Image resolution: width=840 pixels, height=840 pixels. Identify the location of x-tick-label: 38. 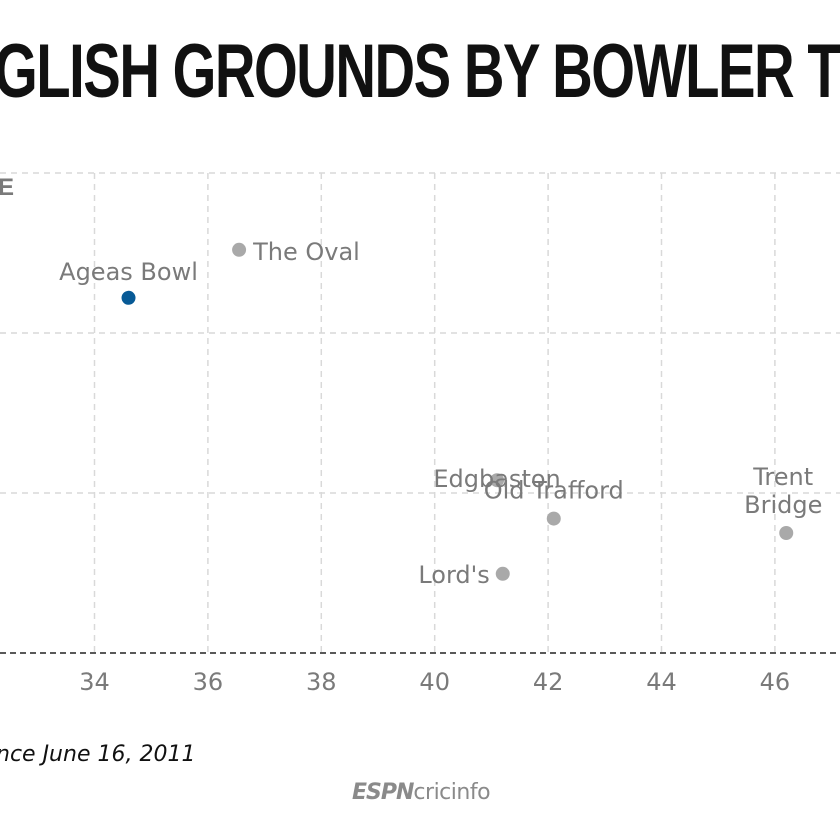
(321, 682).